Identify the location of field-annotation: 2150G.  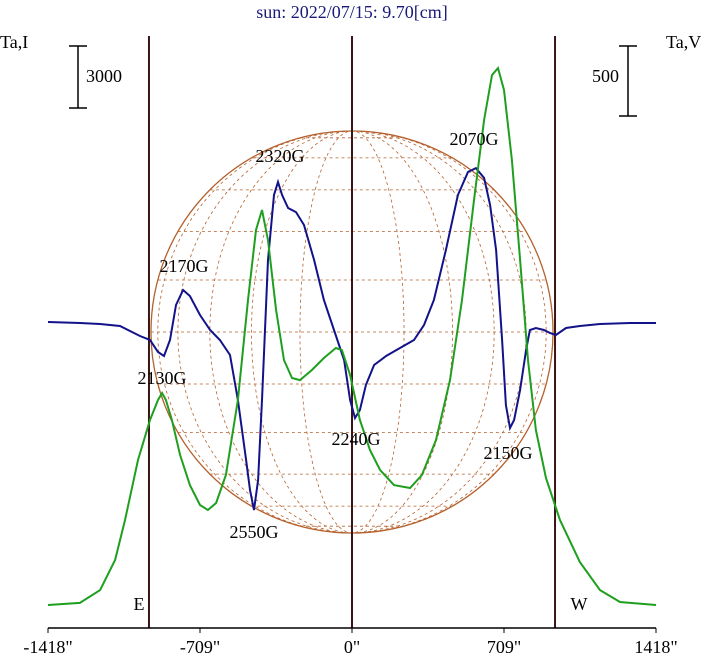
(508, 453).